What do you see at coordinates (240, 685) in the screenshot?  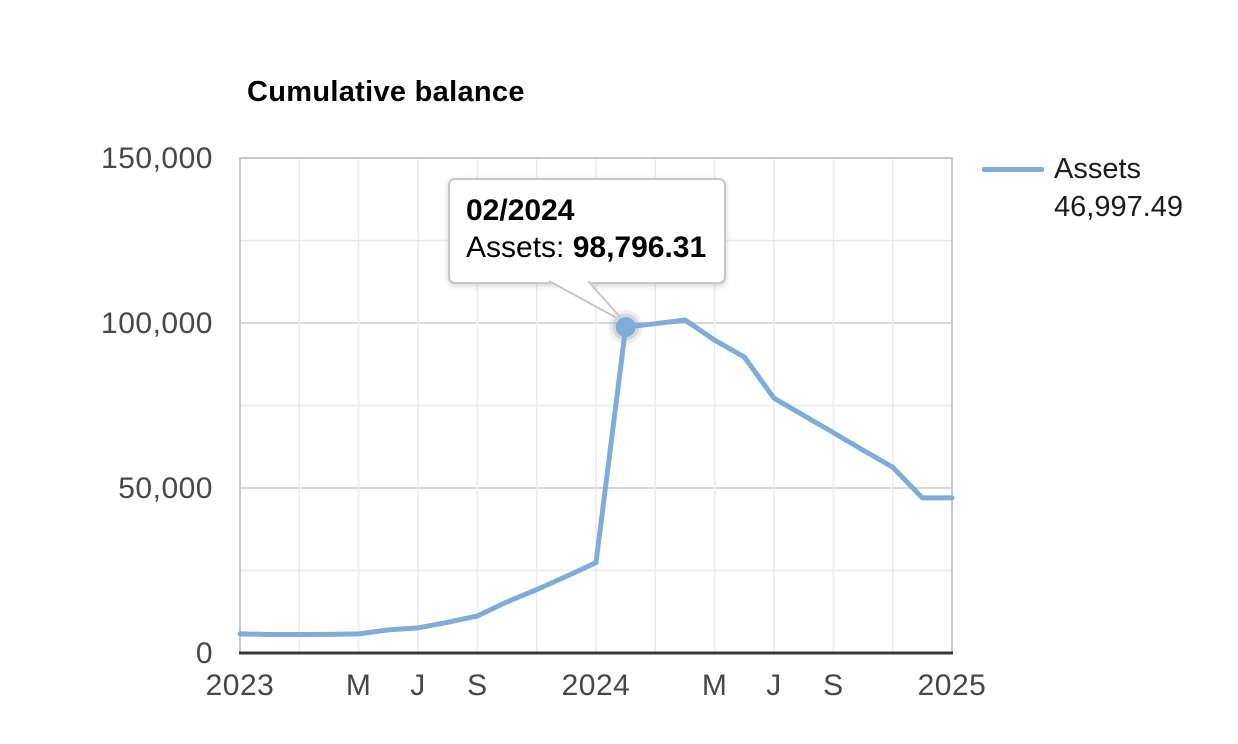 I see `x-axis-tick-label: 2023` at bounding box center [240, 685].